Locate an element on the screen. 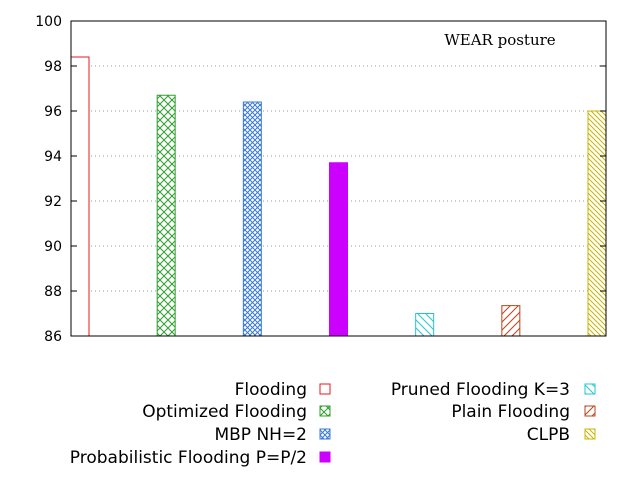 This screenshot has width=640, height=480. y-tick-label: 88 is located at coordinates (53, 292).